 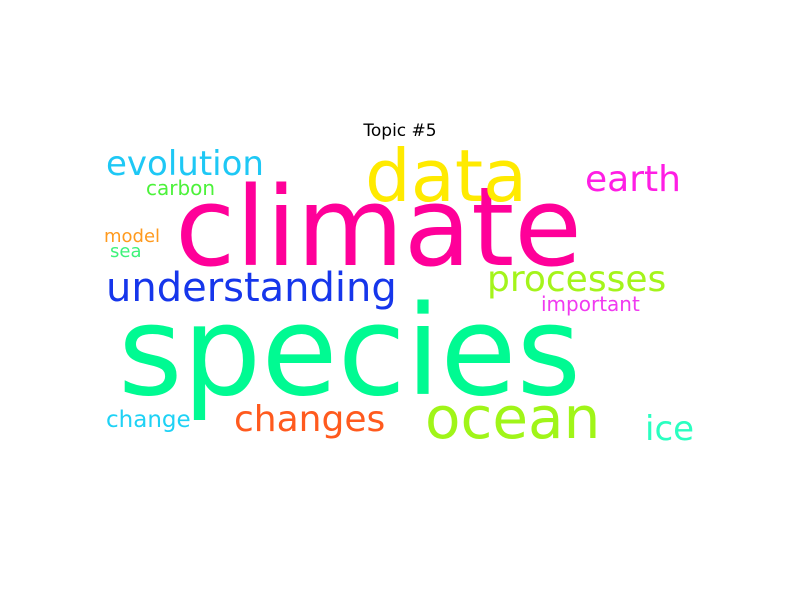 I want to click on word-evolution: evolution, so click(x=185, y=164).